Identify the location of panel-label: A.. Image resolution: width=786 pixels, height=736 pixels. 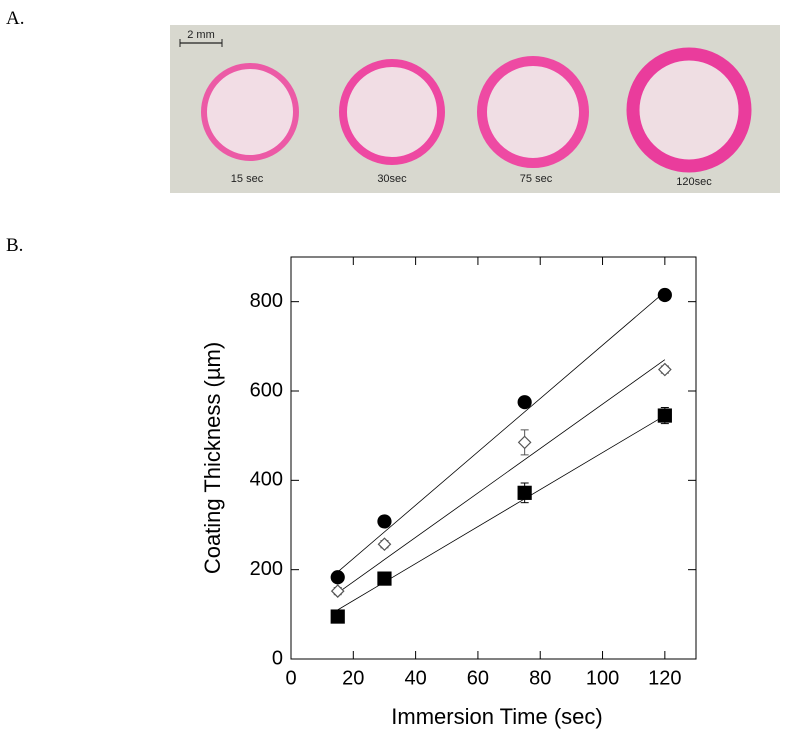
(15, 18).